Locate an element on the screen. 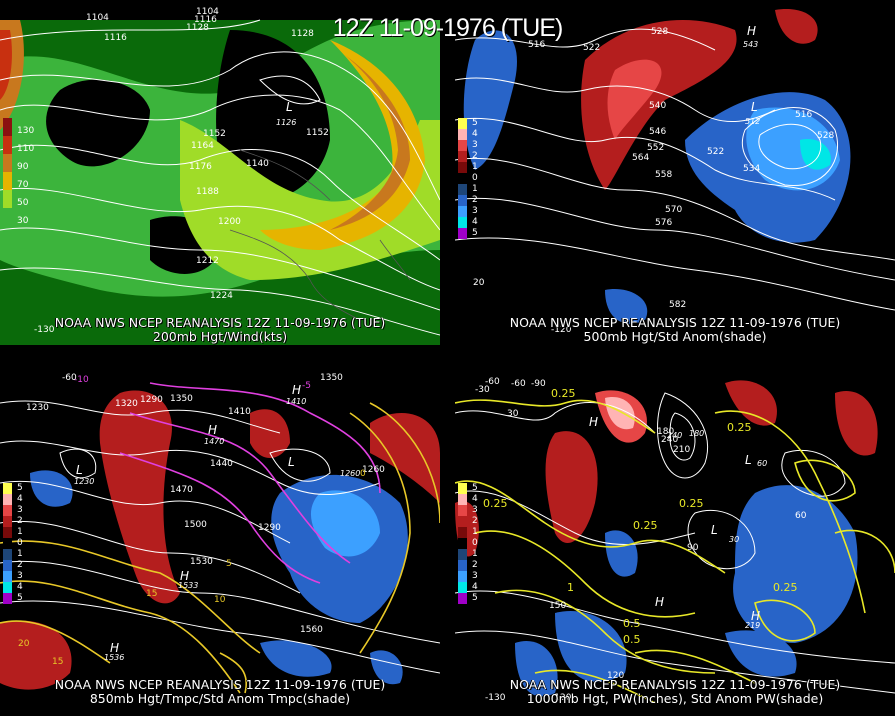 The image size is (895, 716). legend-label: 90 is located at coordinates (23, 167).